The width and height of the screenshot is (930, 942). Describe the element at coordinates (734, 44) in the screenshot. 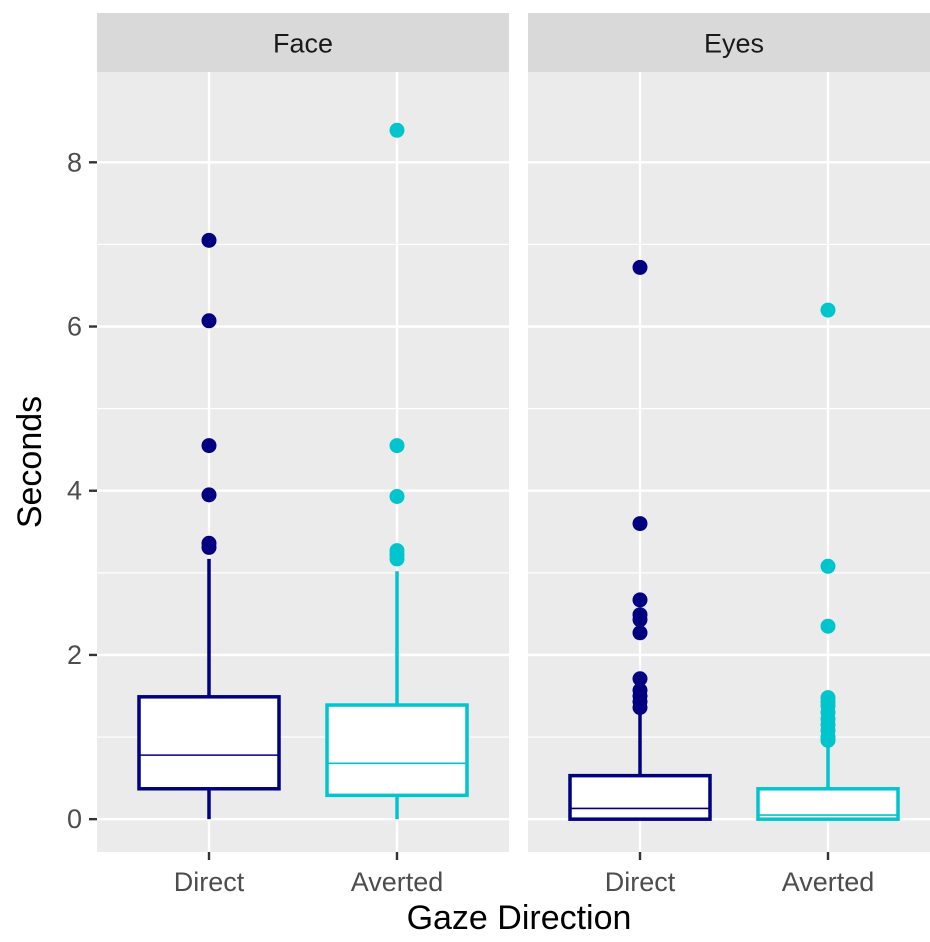

I see `strip-label: Eyes` at that location.